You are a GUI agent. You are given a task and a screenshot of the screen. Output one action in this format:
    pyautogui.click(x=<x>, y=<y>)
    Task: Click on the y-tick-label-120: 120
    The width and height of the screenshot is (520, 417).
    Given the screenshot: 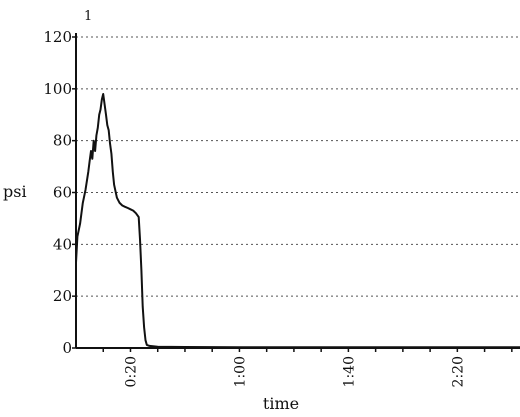 What is the action you would take?
    pyautogui.click(x=57, y=37)
    